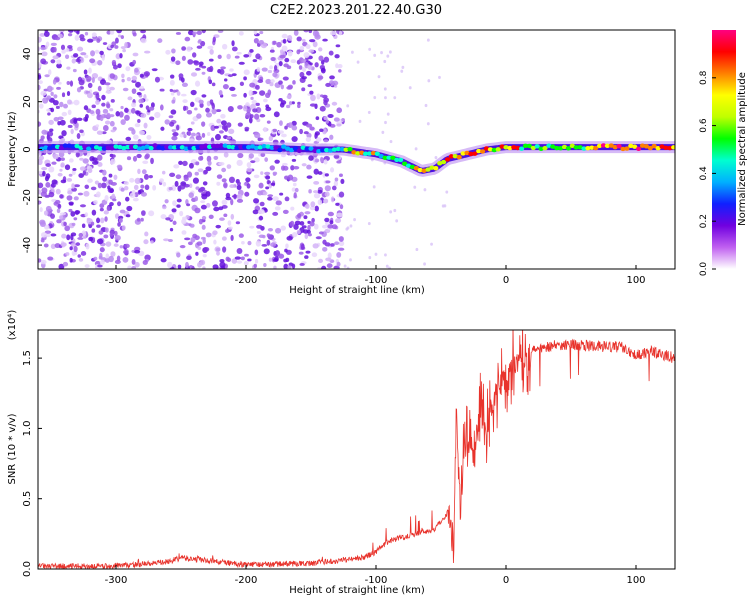 The width and height of the screenshot is (750, 600). What do you see at coordinates (246, 580) in the screenshot?
I see `x-tick-label: -200` at bounding box center [246, 580].